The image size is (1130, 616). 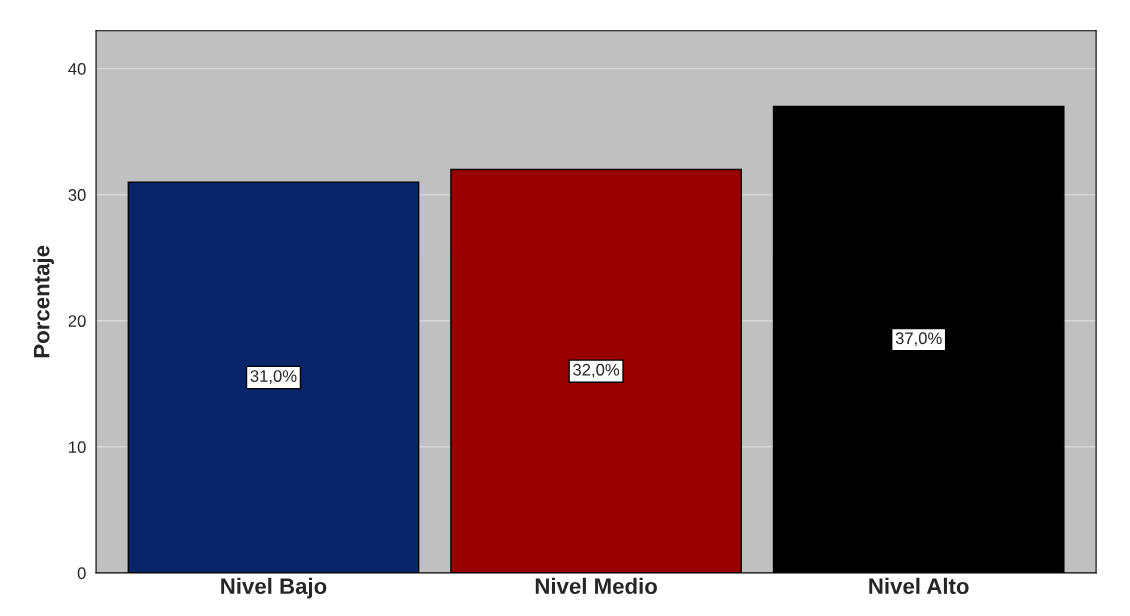 What do you see at coordinates (919, 586) in the screenshot?
I see `x-tick-label: Nivel Alto` at bounding box center [919, 586].